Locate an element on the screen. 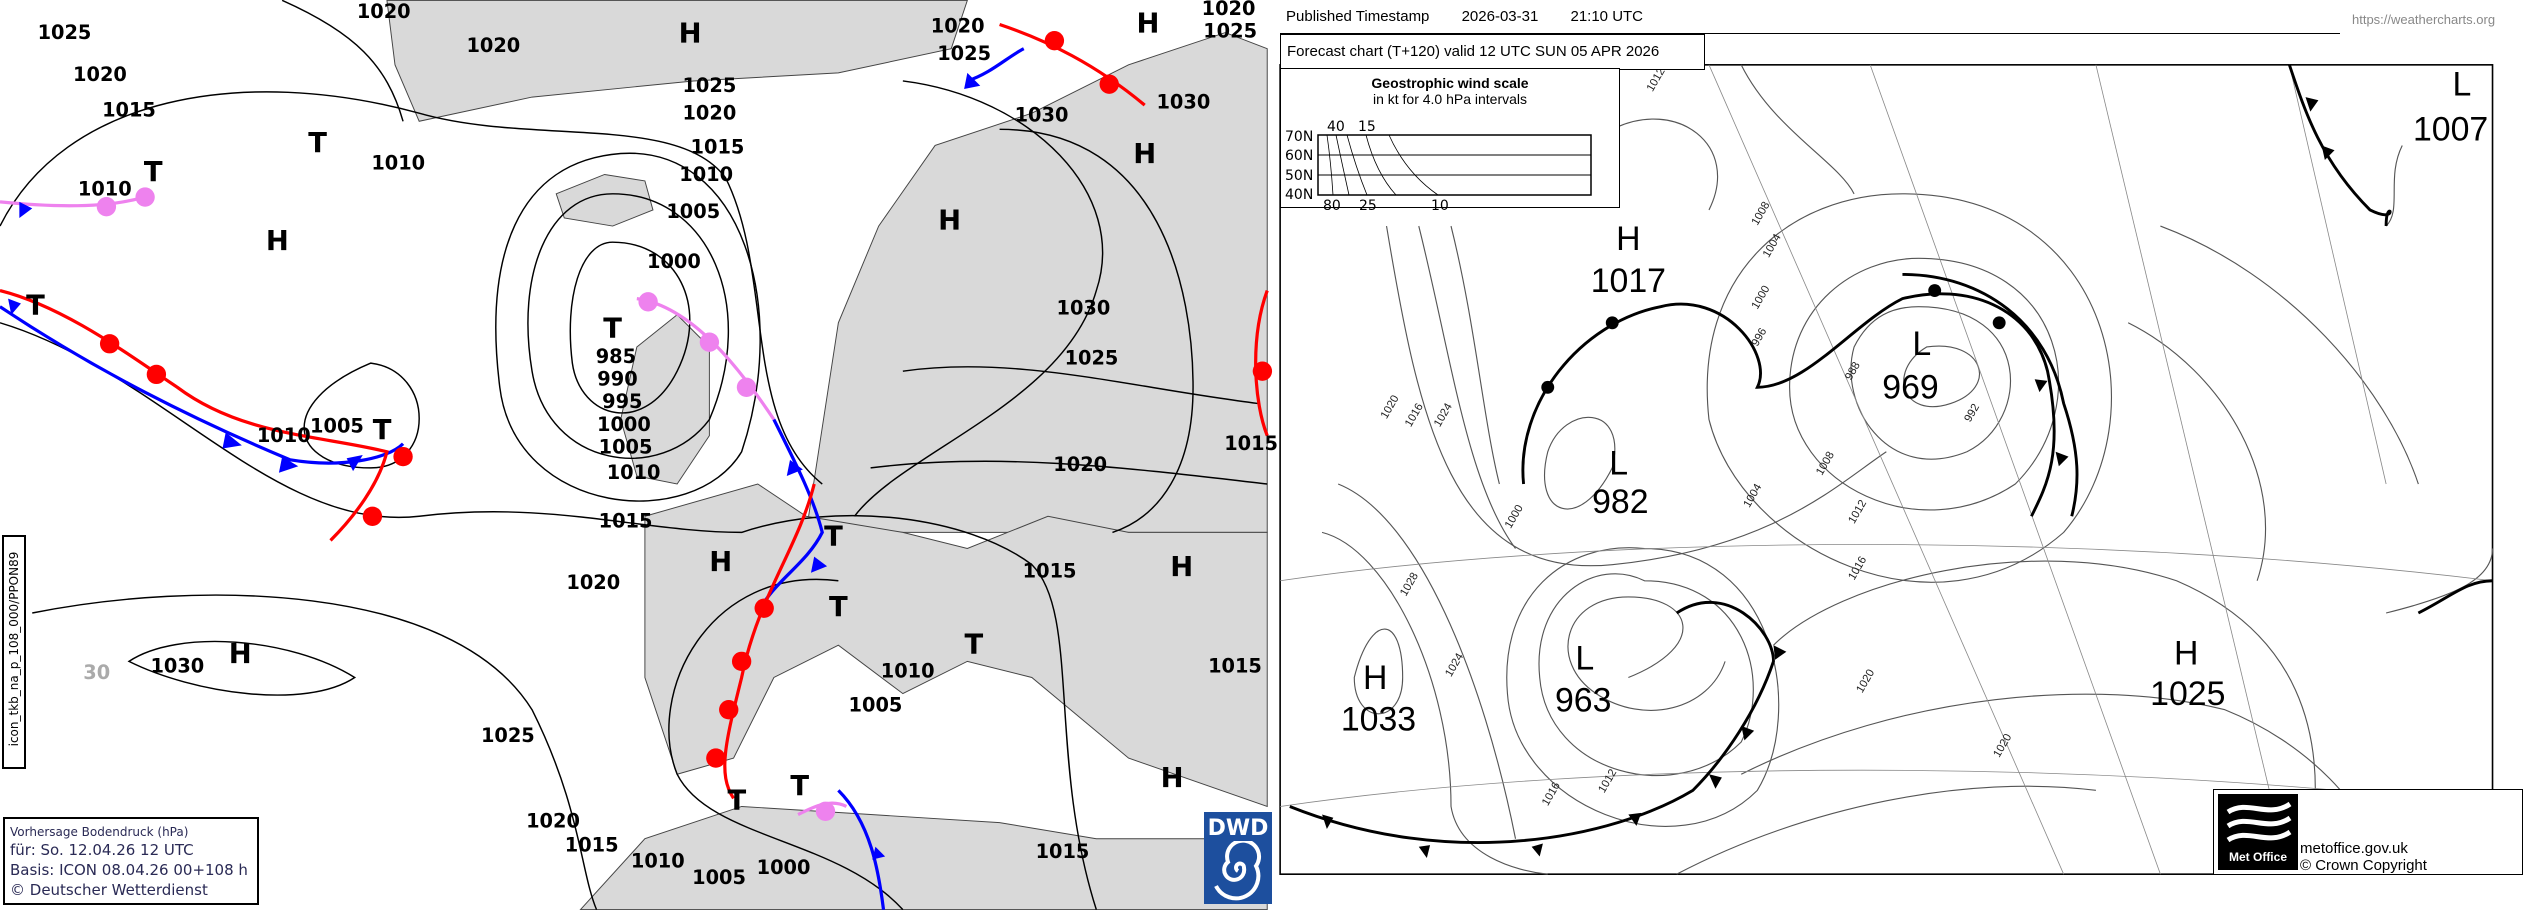 Image resolution: width=2528 pixels, height=910 pixels. lat-60n: 60N is located at coordinates (1299, 156).